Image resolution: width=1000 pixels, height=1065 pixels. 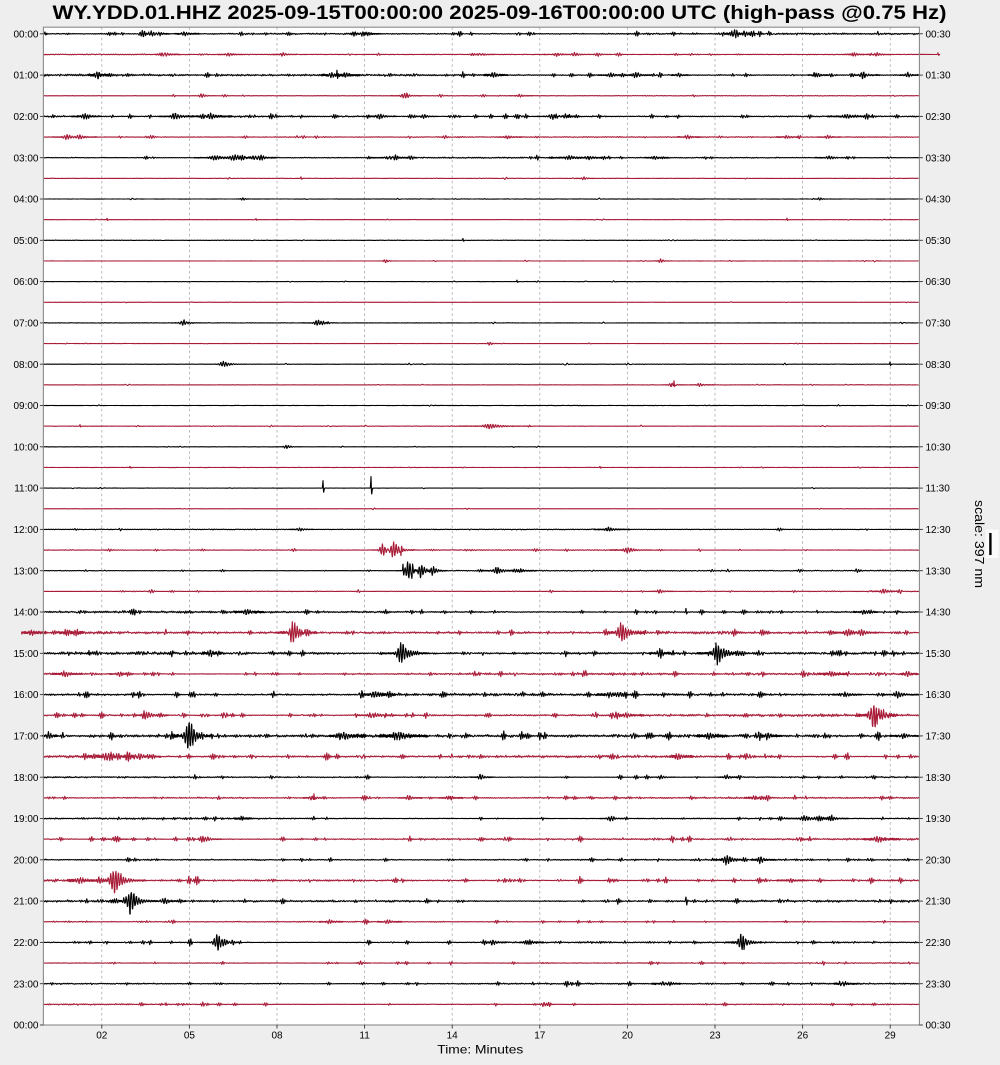 I want to click on svg-text: 01:30, so click(x=938, y=76).